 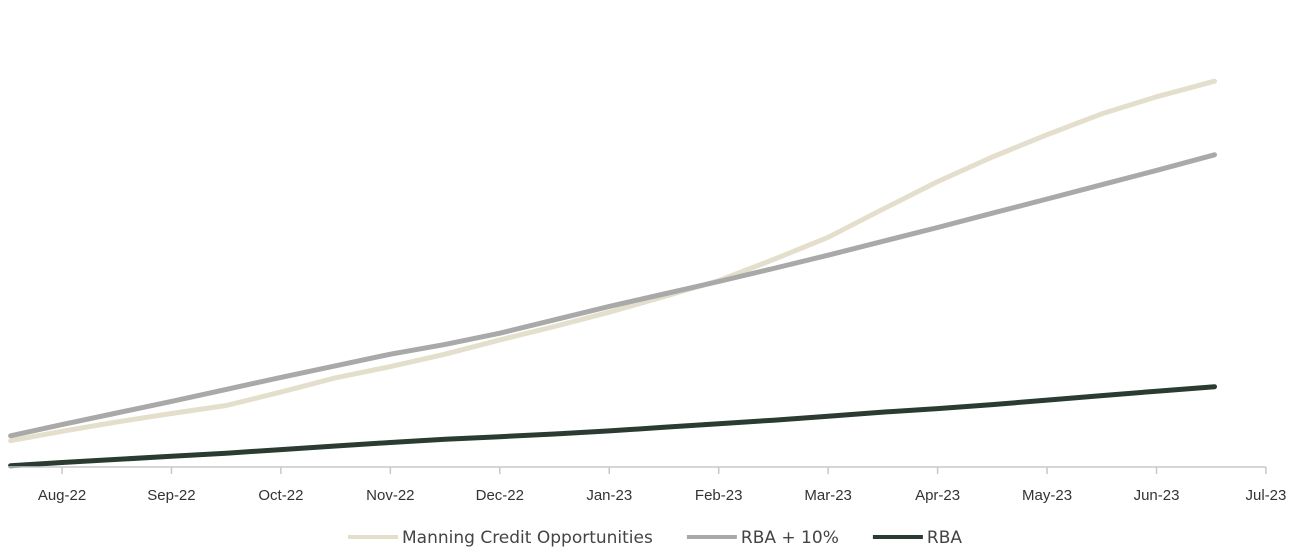 I want to click on x-tick-label: Feb-23, so click(x=719, y=495).